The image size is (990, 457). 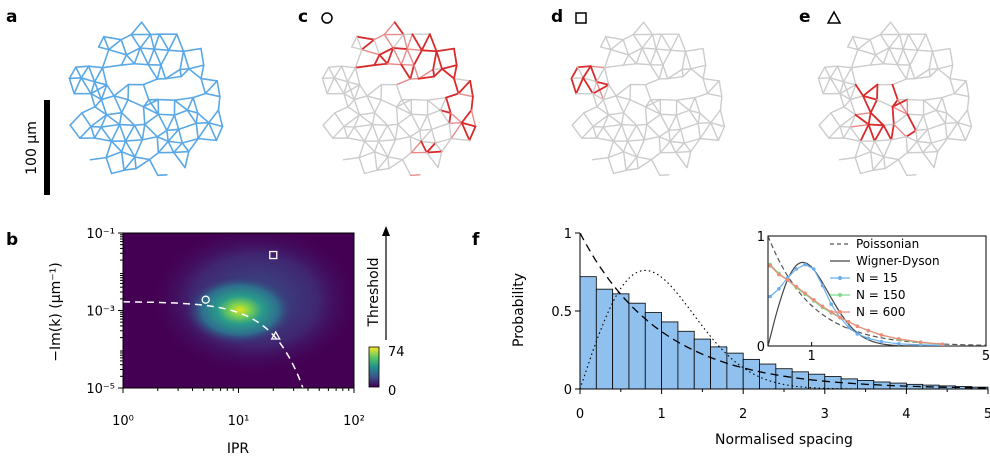 I want to click on inset-series-point, so click(x=848, y=327).